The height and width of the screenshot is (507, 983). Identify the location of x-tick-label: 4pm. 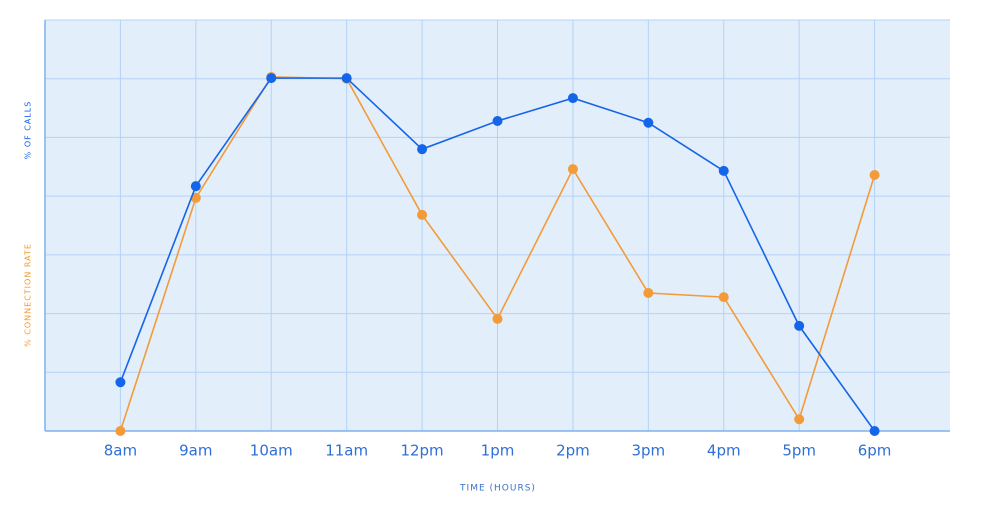
(724, 451).